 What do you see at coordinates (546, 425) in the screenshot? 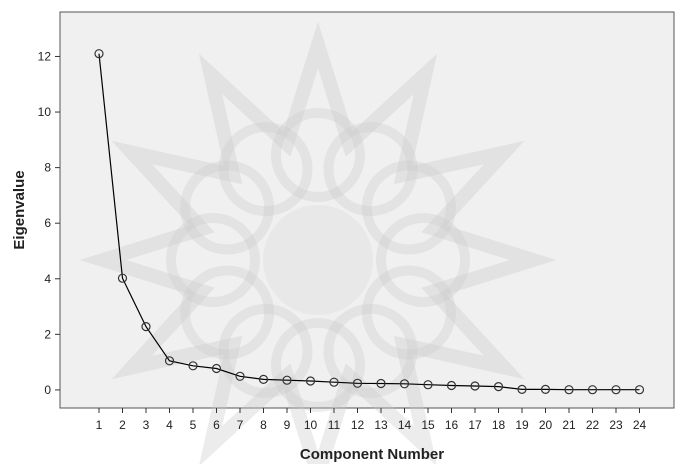
I see `x-tick-label: 20` at bounding box center [546, 425].